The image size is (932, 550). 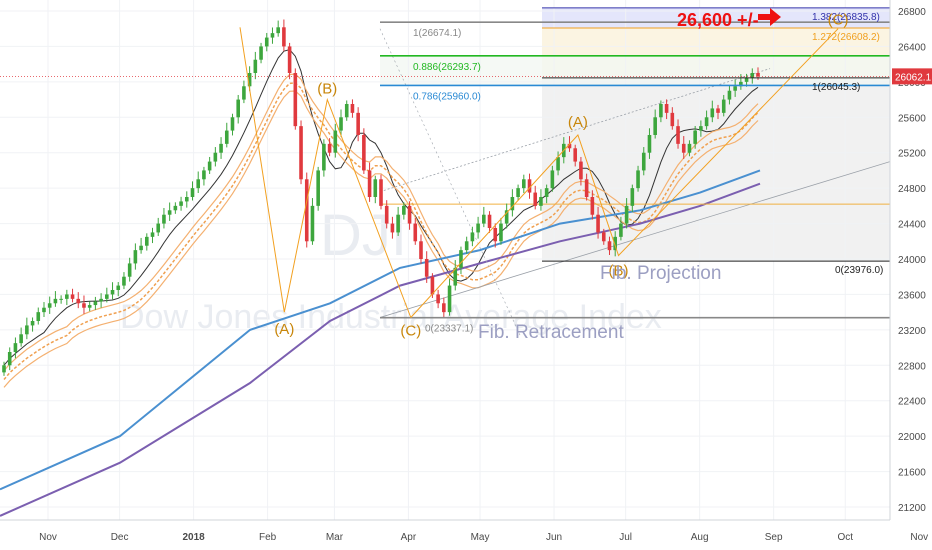 What do you see at coordinates (625, 537) in the screenshot?
I see `x-tick-label: Jul` at bounding box center [625, 537].